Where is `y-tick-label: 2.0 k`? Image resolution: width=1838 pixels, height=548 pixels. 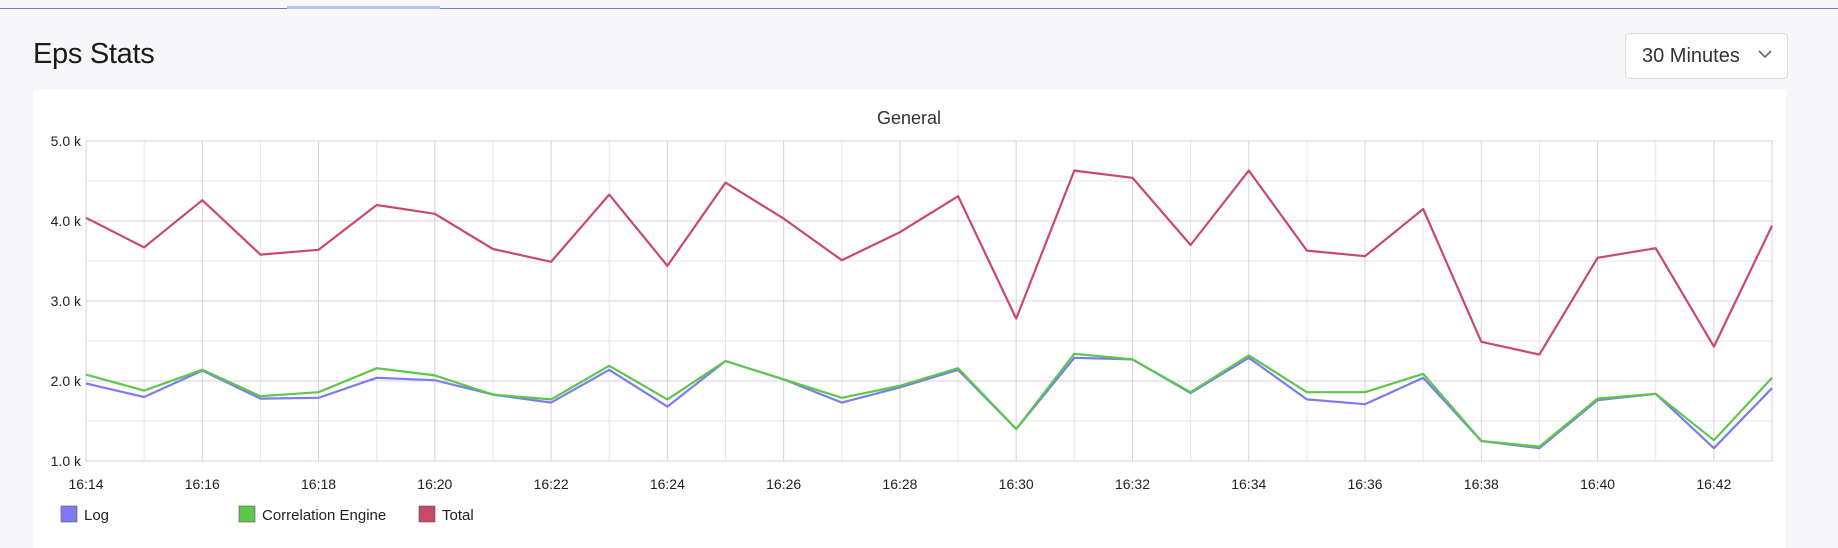 y-tick-label: 2.0 k is located at coordinates (66, 381).